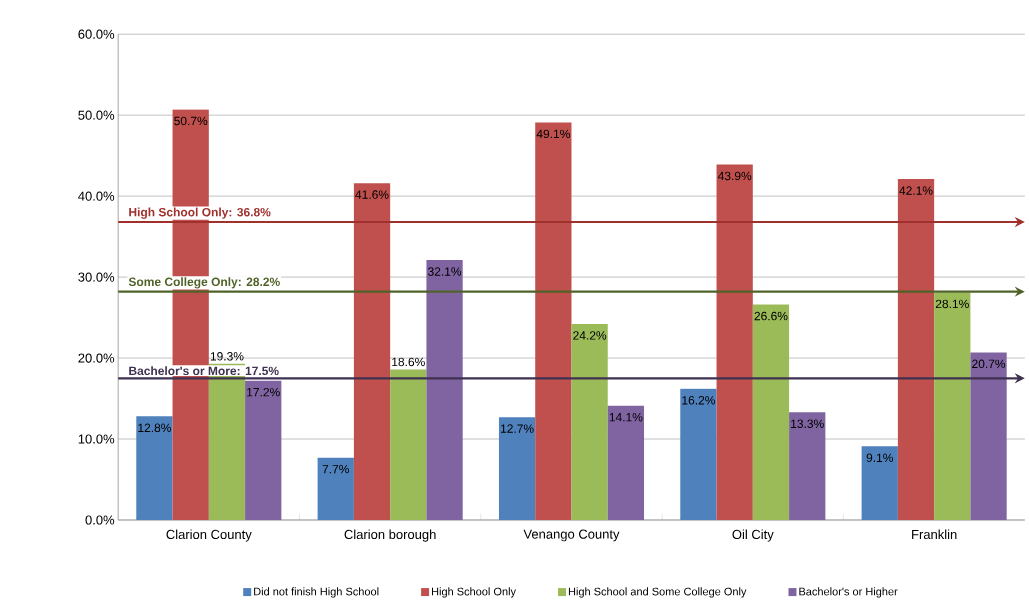  What do you see at coordinates (100, 520) in the screenshot?
I see `y-tick-label: 0.0%` at bounding box center [100, 520].